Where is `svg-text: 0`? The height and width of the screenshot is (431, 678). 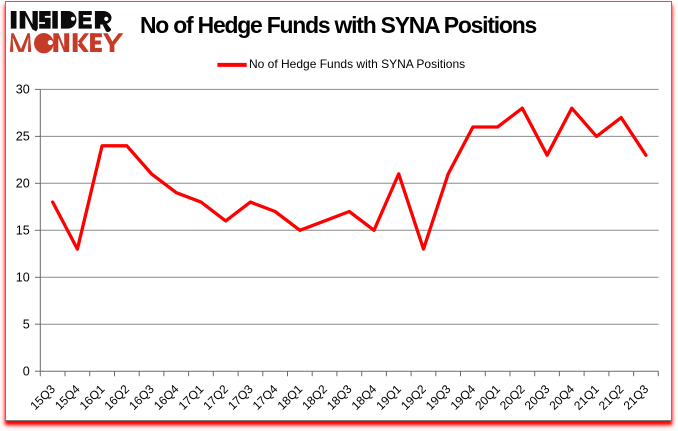
svg-text: 0 is located at coordinates (26, 372).